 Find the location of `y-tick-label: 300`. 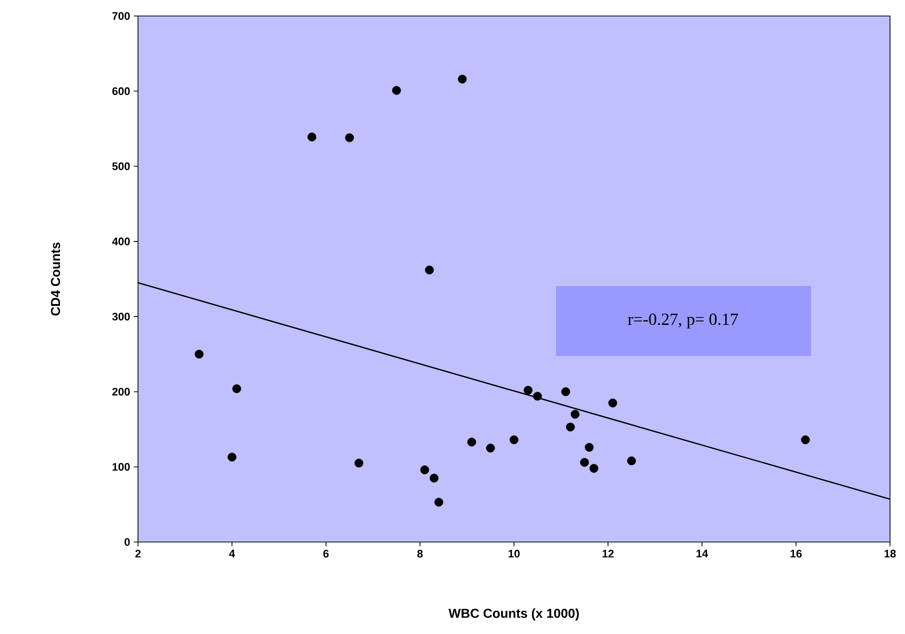

y-tick-label: 300 is located at coordinates (121, 316).